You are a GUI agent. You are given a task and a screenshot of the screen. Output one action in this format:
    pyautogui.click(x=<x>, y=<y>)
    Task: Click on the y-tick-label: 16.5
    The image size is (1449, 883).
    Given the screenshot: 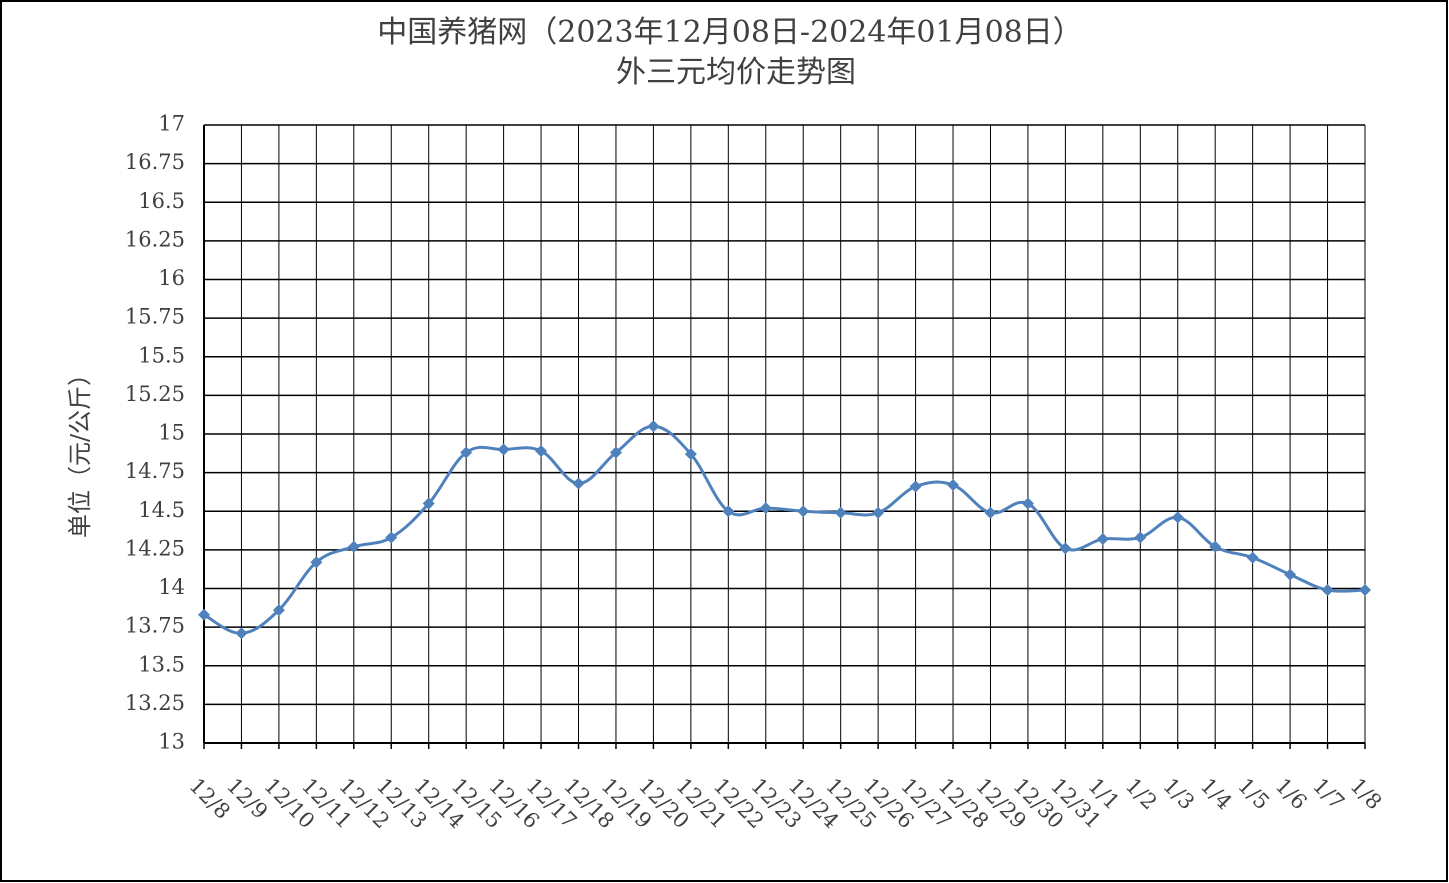 What is the action you would take?
    pyautogui.click(x=161, y=201)
    